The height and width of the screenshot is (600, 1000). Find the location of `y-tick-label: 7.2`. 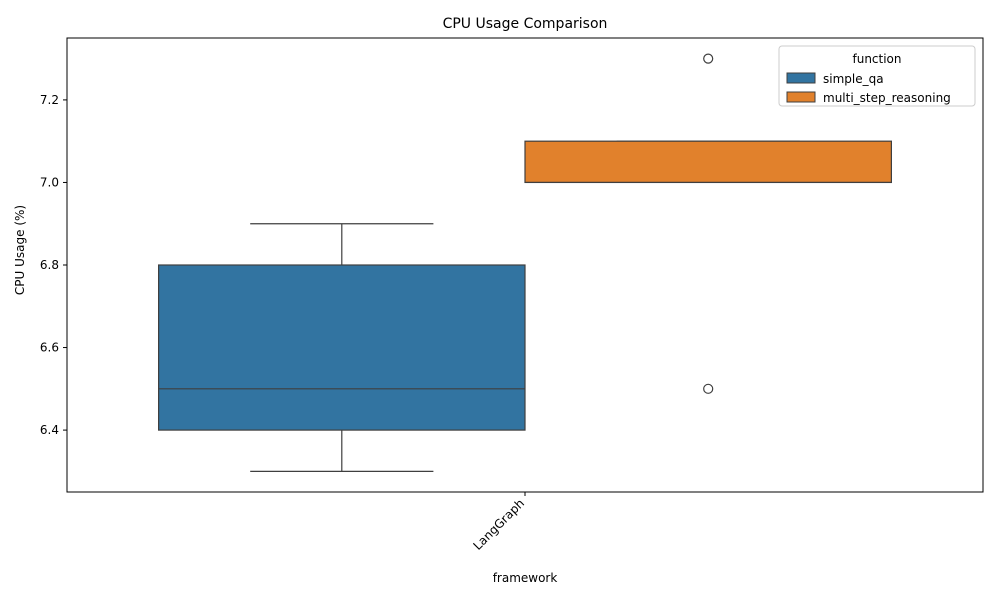

y-tick-label: 7.2 is located at coordinates (49, 100).